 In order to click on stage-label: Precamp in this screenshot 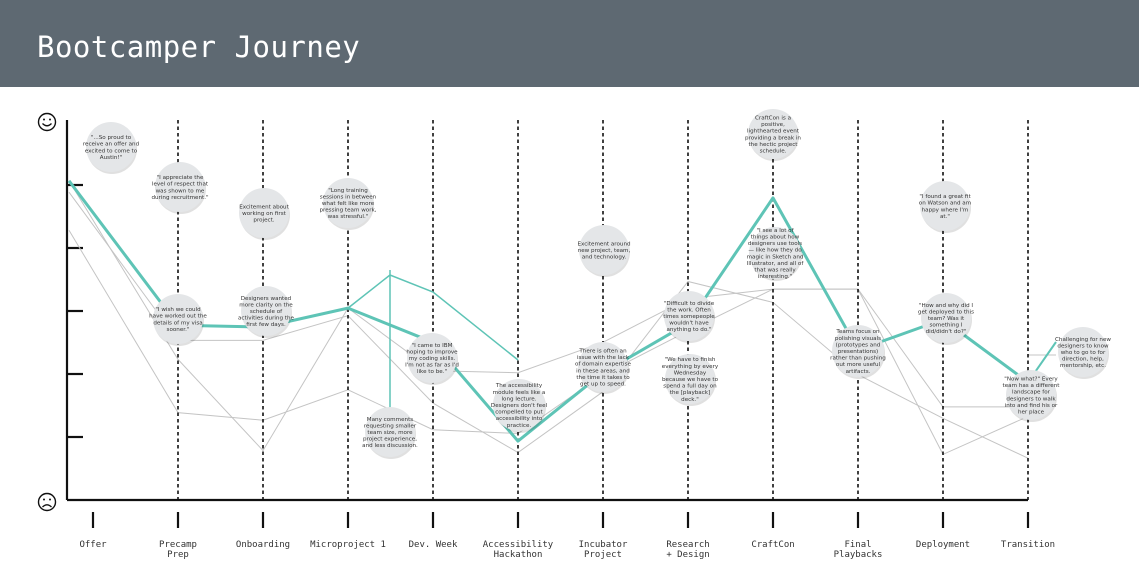, I will do `click(178, 545)`.